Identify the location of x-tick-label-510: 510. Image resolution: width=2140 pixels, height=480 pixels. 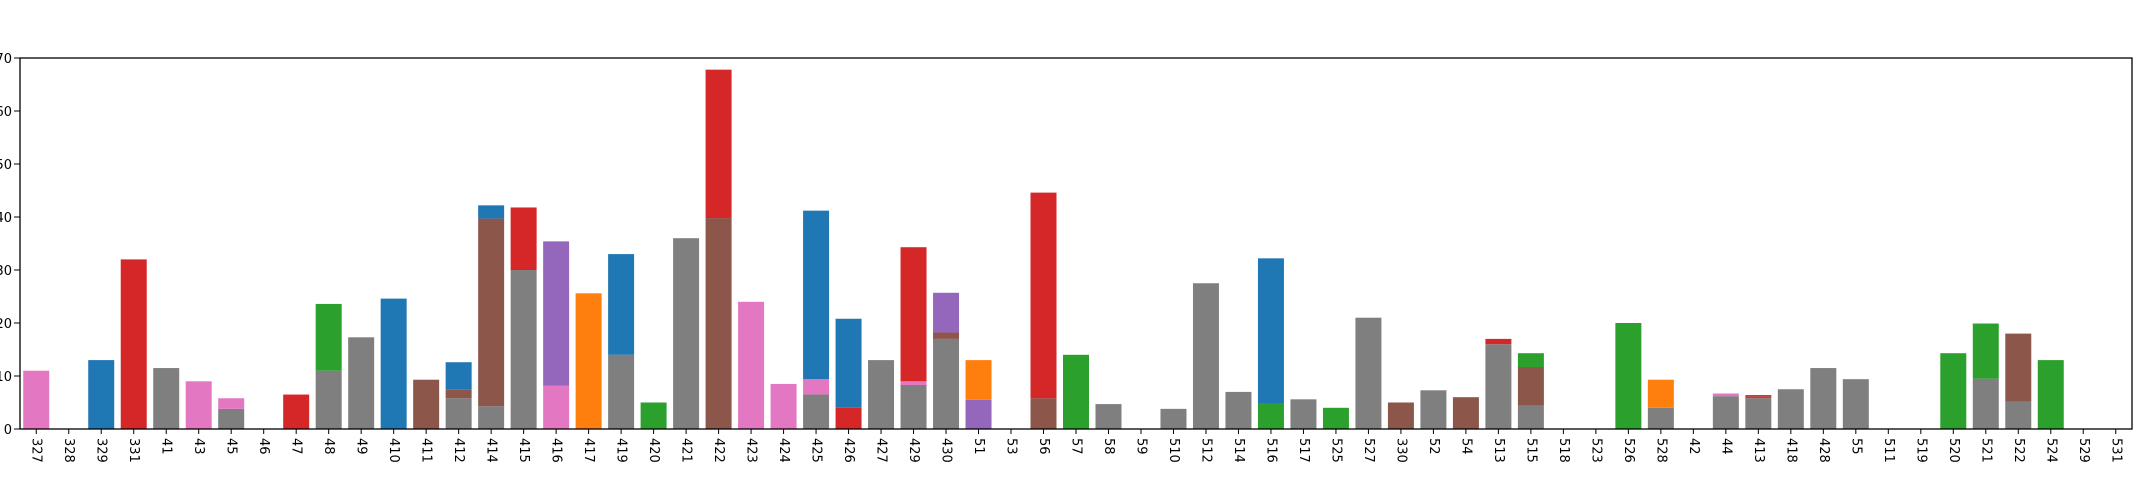
(1173, 450).